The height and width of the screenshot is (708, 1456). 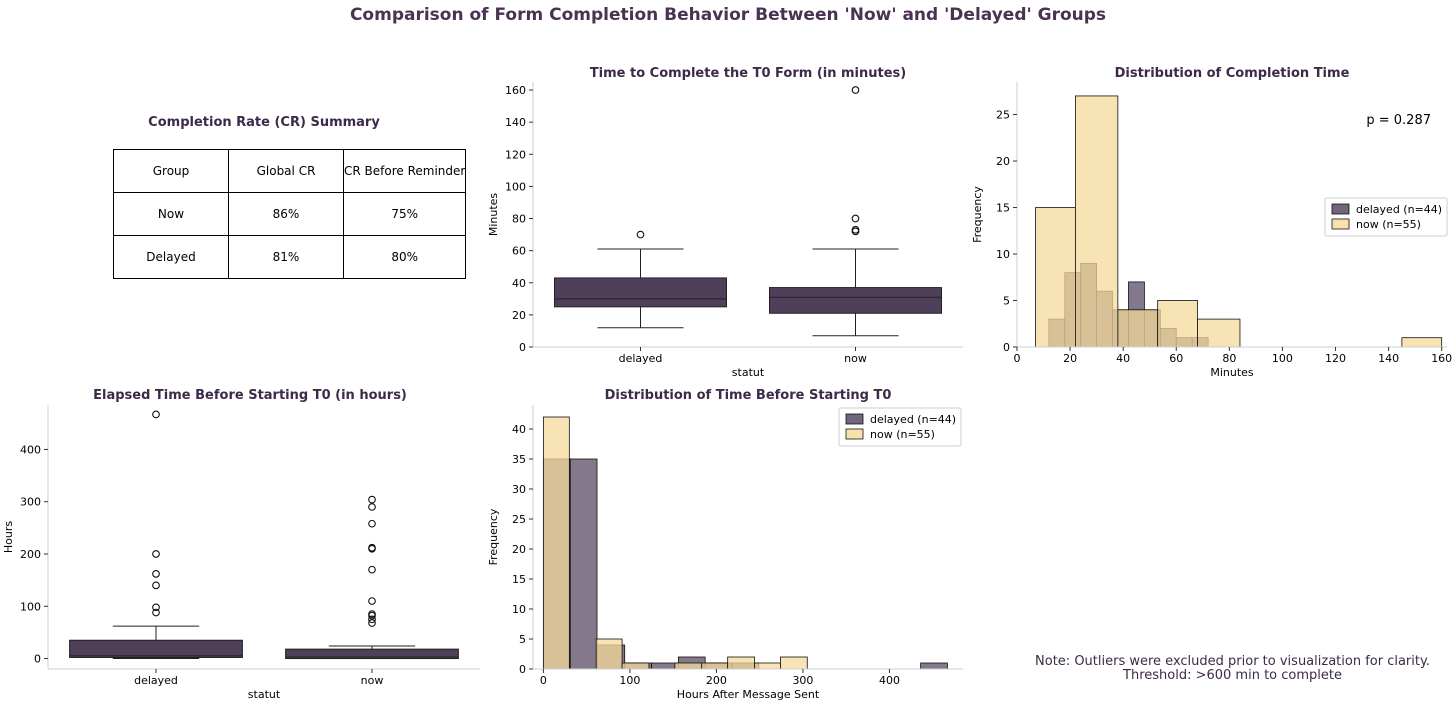 I want to click on y-tick-label: 35, so click(x=519, y=459).